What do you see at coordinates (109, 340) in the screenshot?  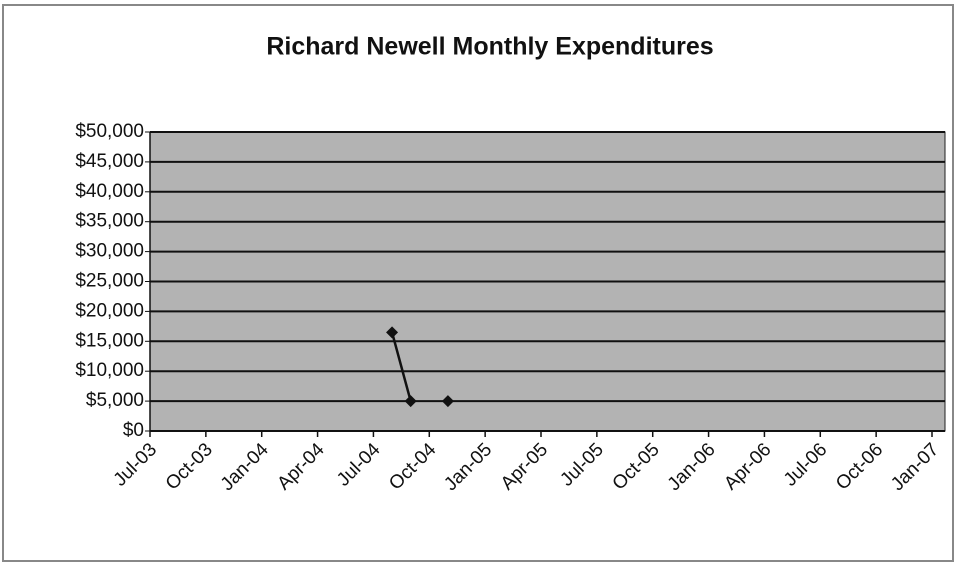 I see `y-tick-label: $15,000` at bounding box center [109, 340].